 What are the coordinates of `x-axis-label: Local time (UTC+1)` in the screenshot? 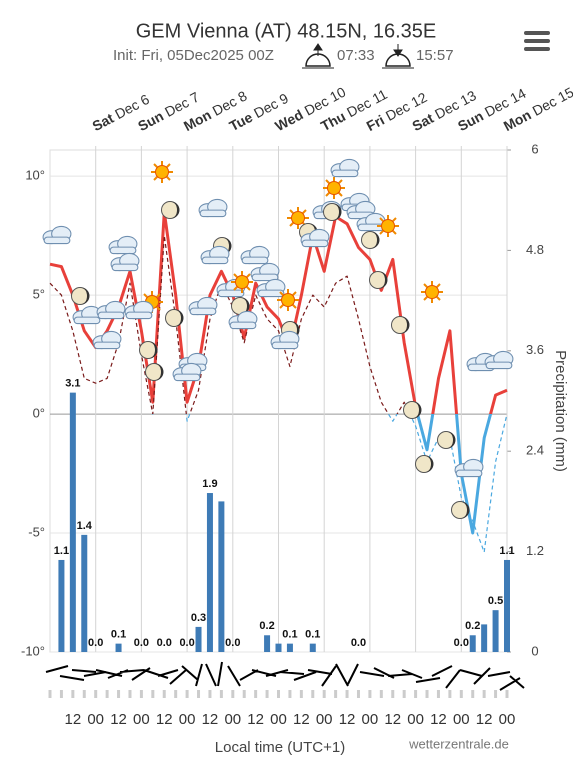 It's located at (280, 747).